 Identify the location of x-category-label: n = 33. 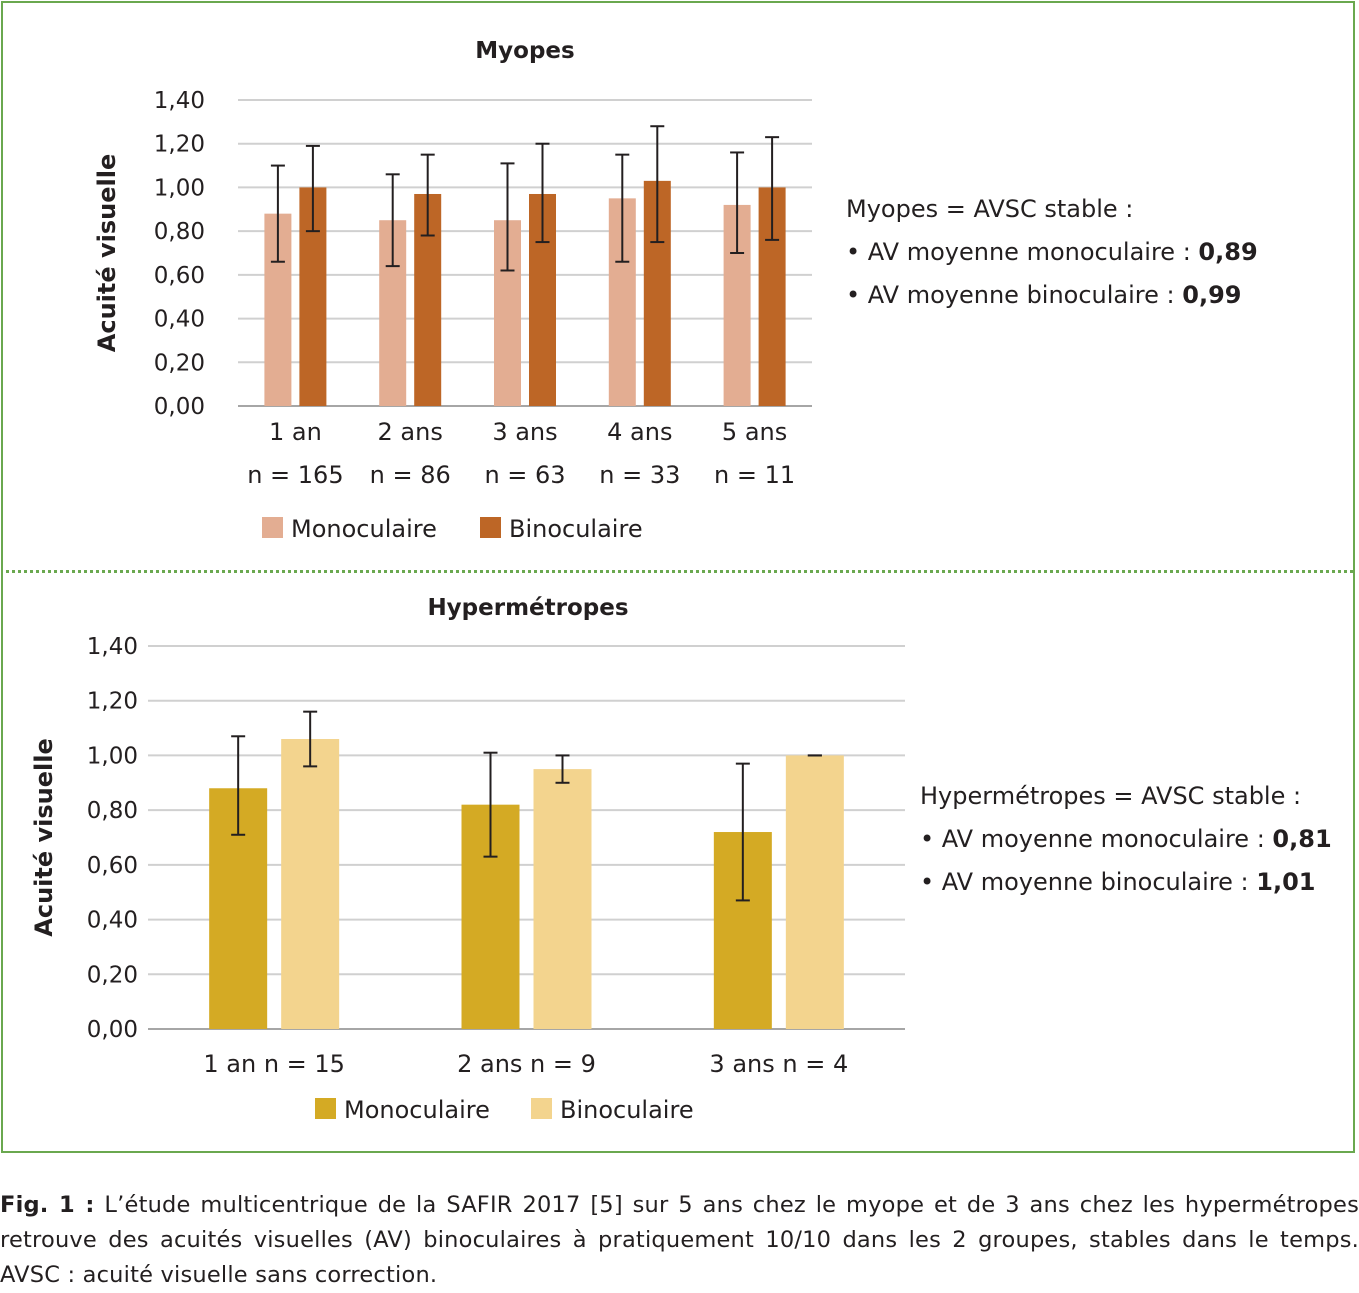
(639, 475).